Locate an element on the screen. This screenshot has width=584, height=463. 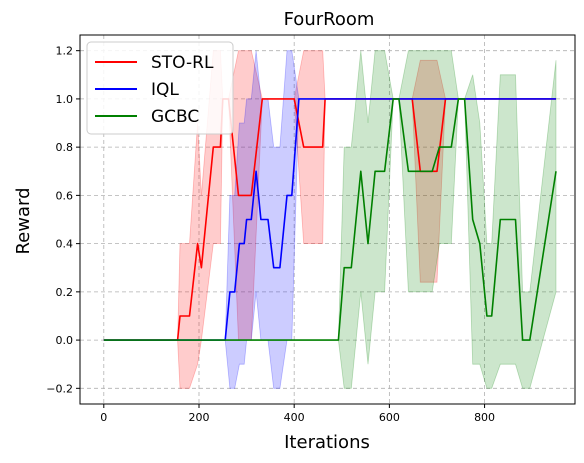
y-tick-label: 0.6 is located at coordinates (65, 195).